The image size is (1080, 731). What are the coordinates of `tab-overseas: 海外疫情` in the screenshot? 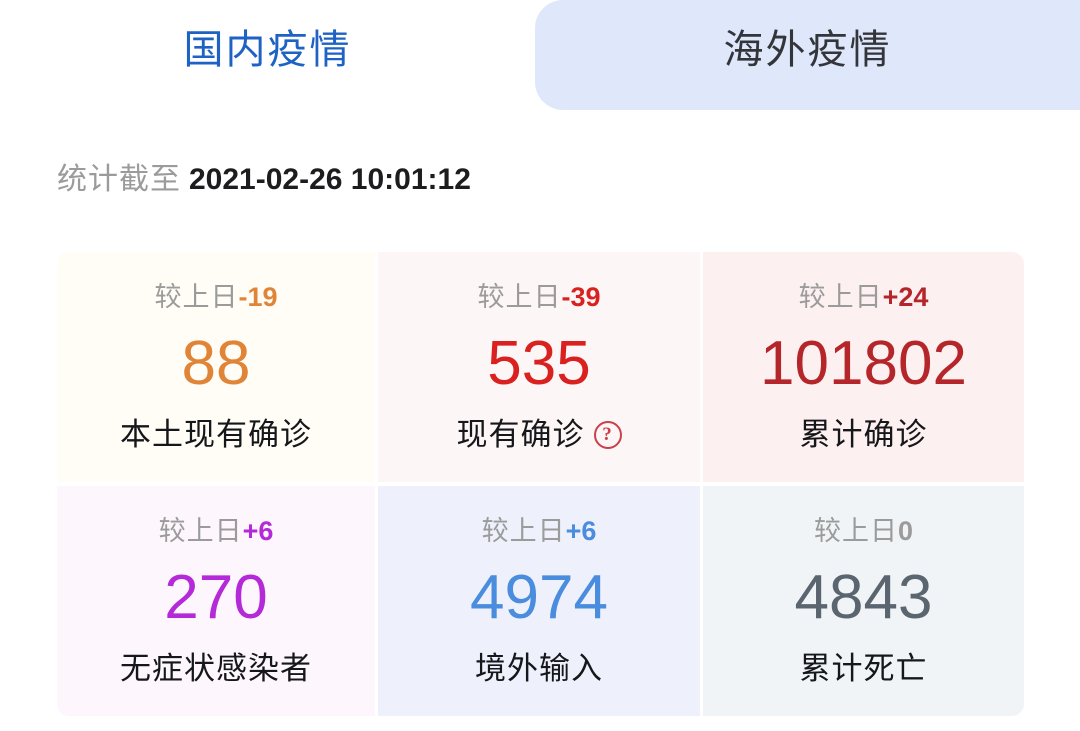 It's located at (807, 55).